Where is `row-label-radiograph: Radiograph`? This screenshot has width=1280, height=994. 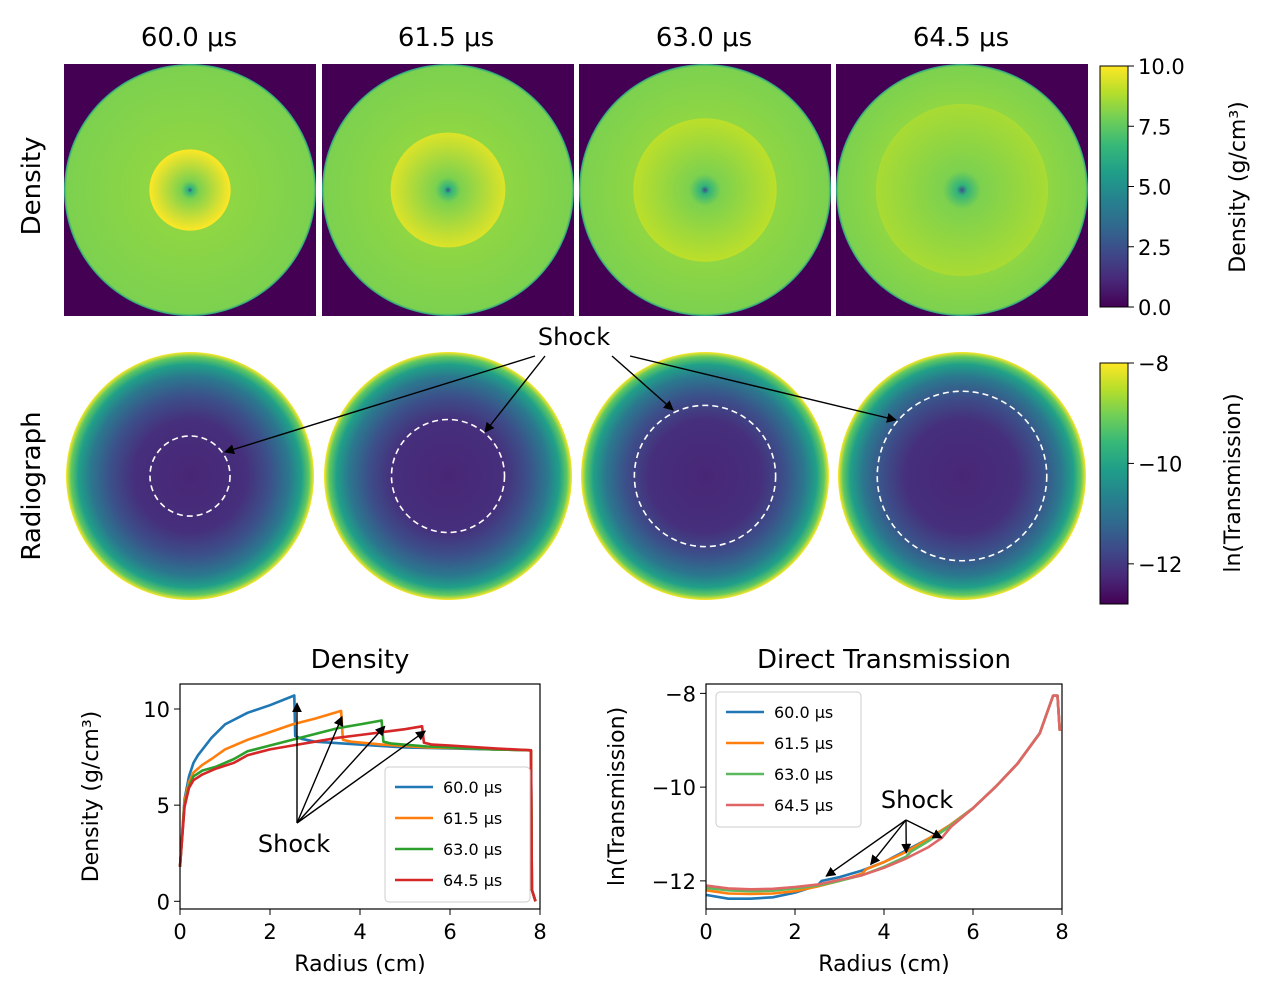 row-label-radiograph: Radiograph is located at coordinates (32, 485).